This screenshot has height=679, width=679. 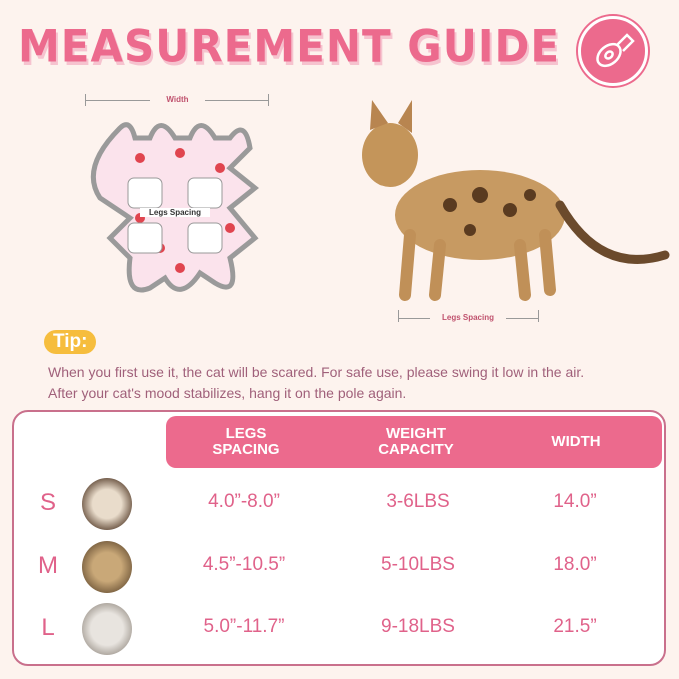 What do you see at coordinates (107, 629) in the screenshot?
I see `british-shorthair-photo` at bounding box center [107, 629].